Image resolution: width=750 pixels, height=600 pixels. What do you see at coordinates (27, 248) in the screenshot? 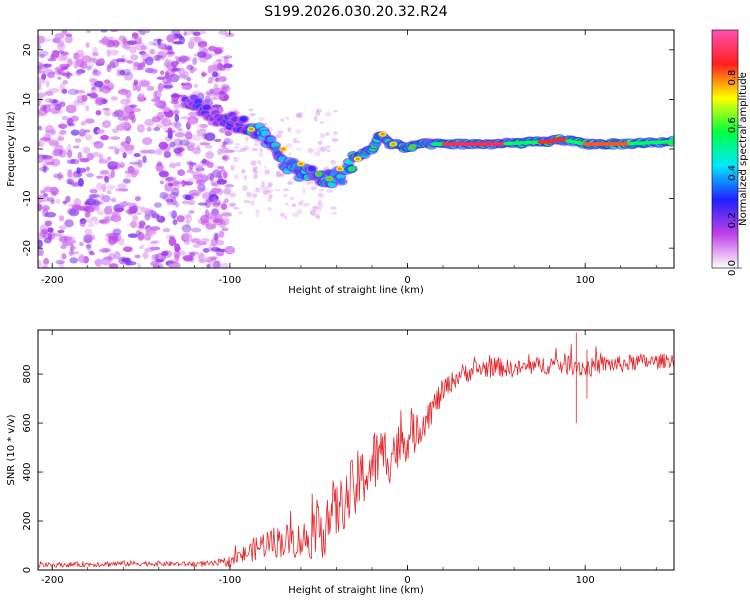
I see `y-tick-label: -20` at bounding box center [27, 248].